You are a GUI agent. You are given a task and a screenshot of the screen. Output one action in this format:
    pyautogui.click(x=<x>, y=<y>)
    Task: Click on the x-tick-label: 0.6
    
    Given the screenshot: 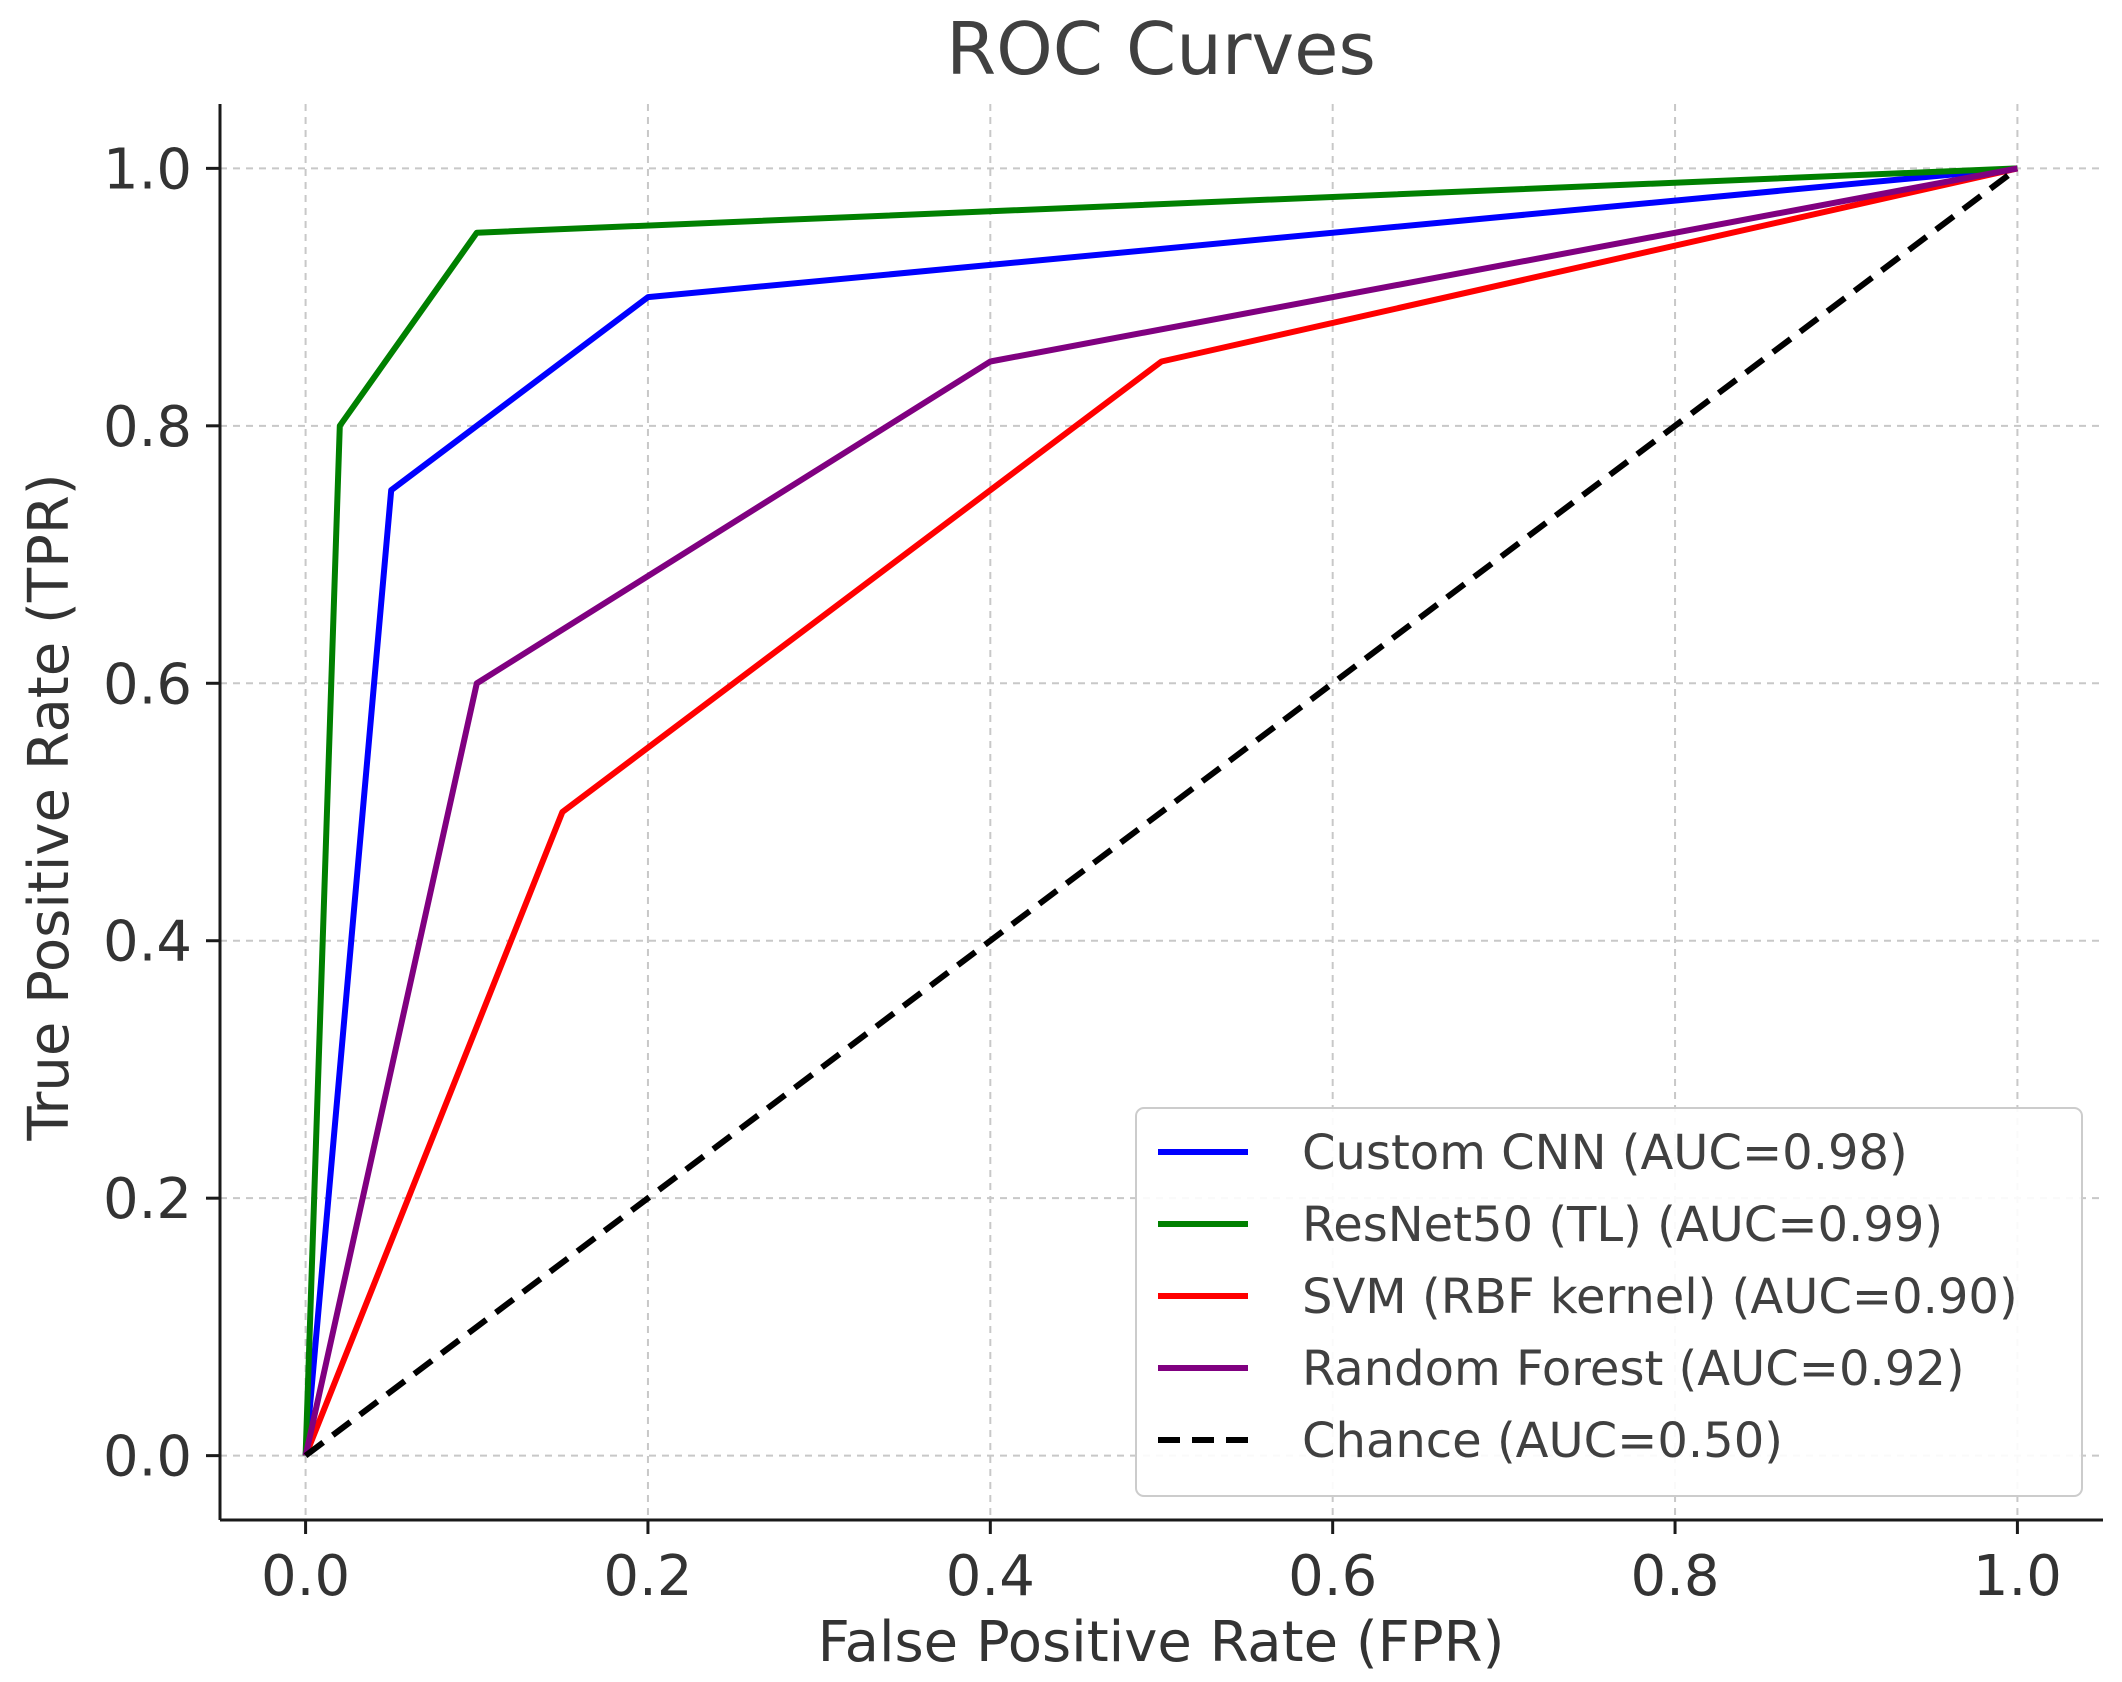 What is the action you would take?
    pyautogui.click(x=1332, y=1576)
    